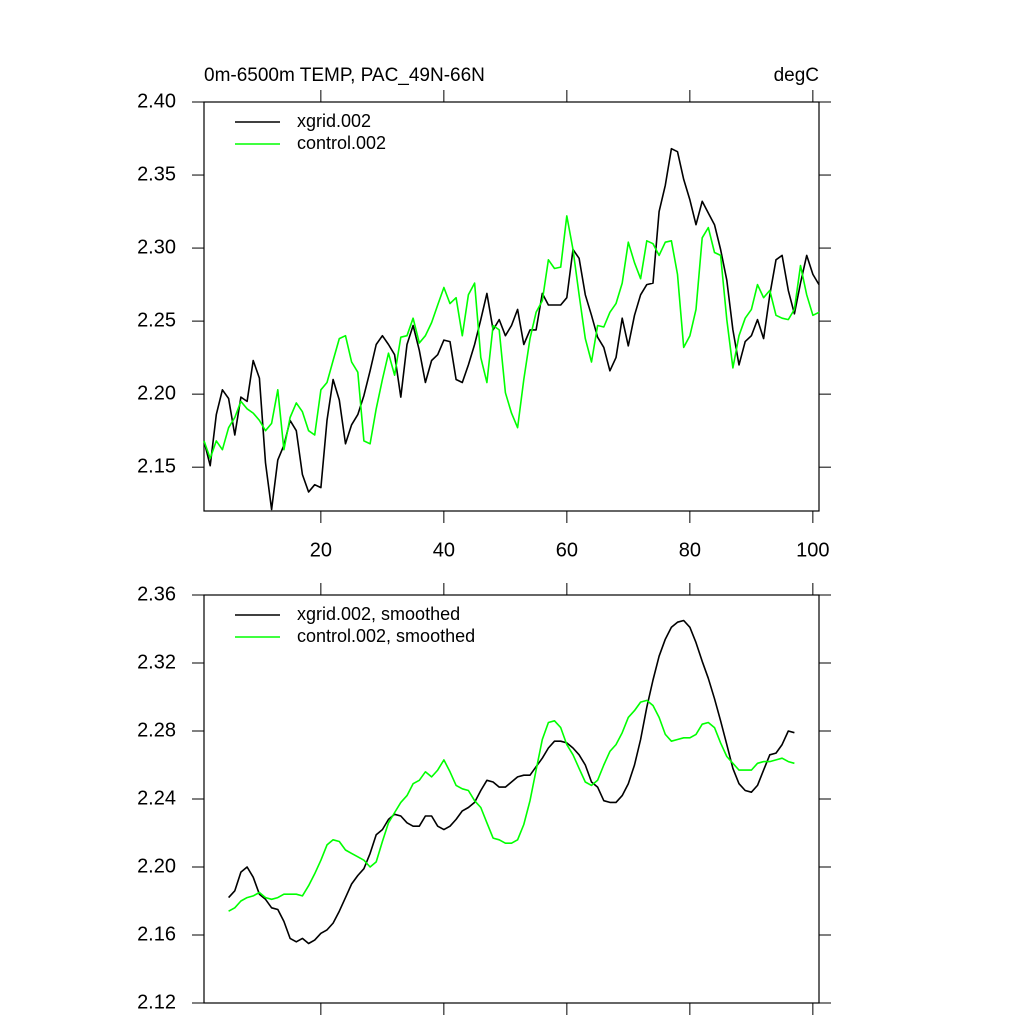  What do you see at coordinates (156, 247) in the screenshot?
I see `y-tick-label: 2.30` at bounding box center [156, 247].